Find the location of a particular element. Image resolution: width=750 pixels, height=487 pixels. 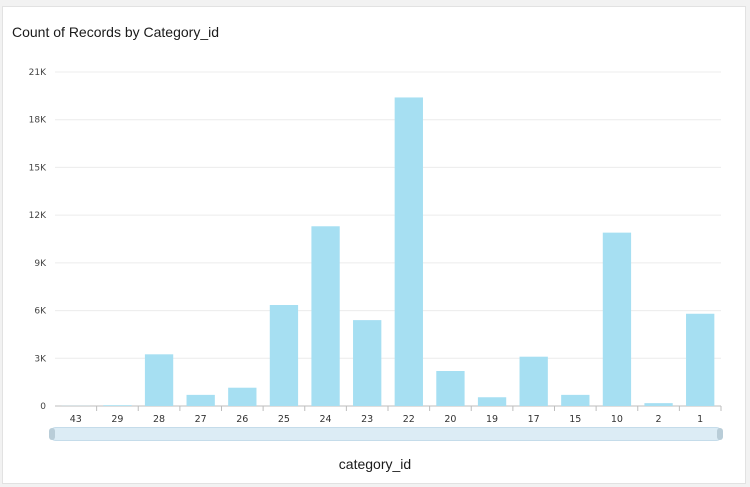

x-tick-label: 1 is located at coordinates (700, 419).